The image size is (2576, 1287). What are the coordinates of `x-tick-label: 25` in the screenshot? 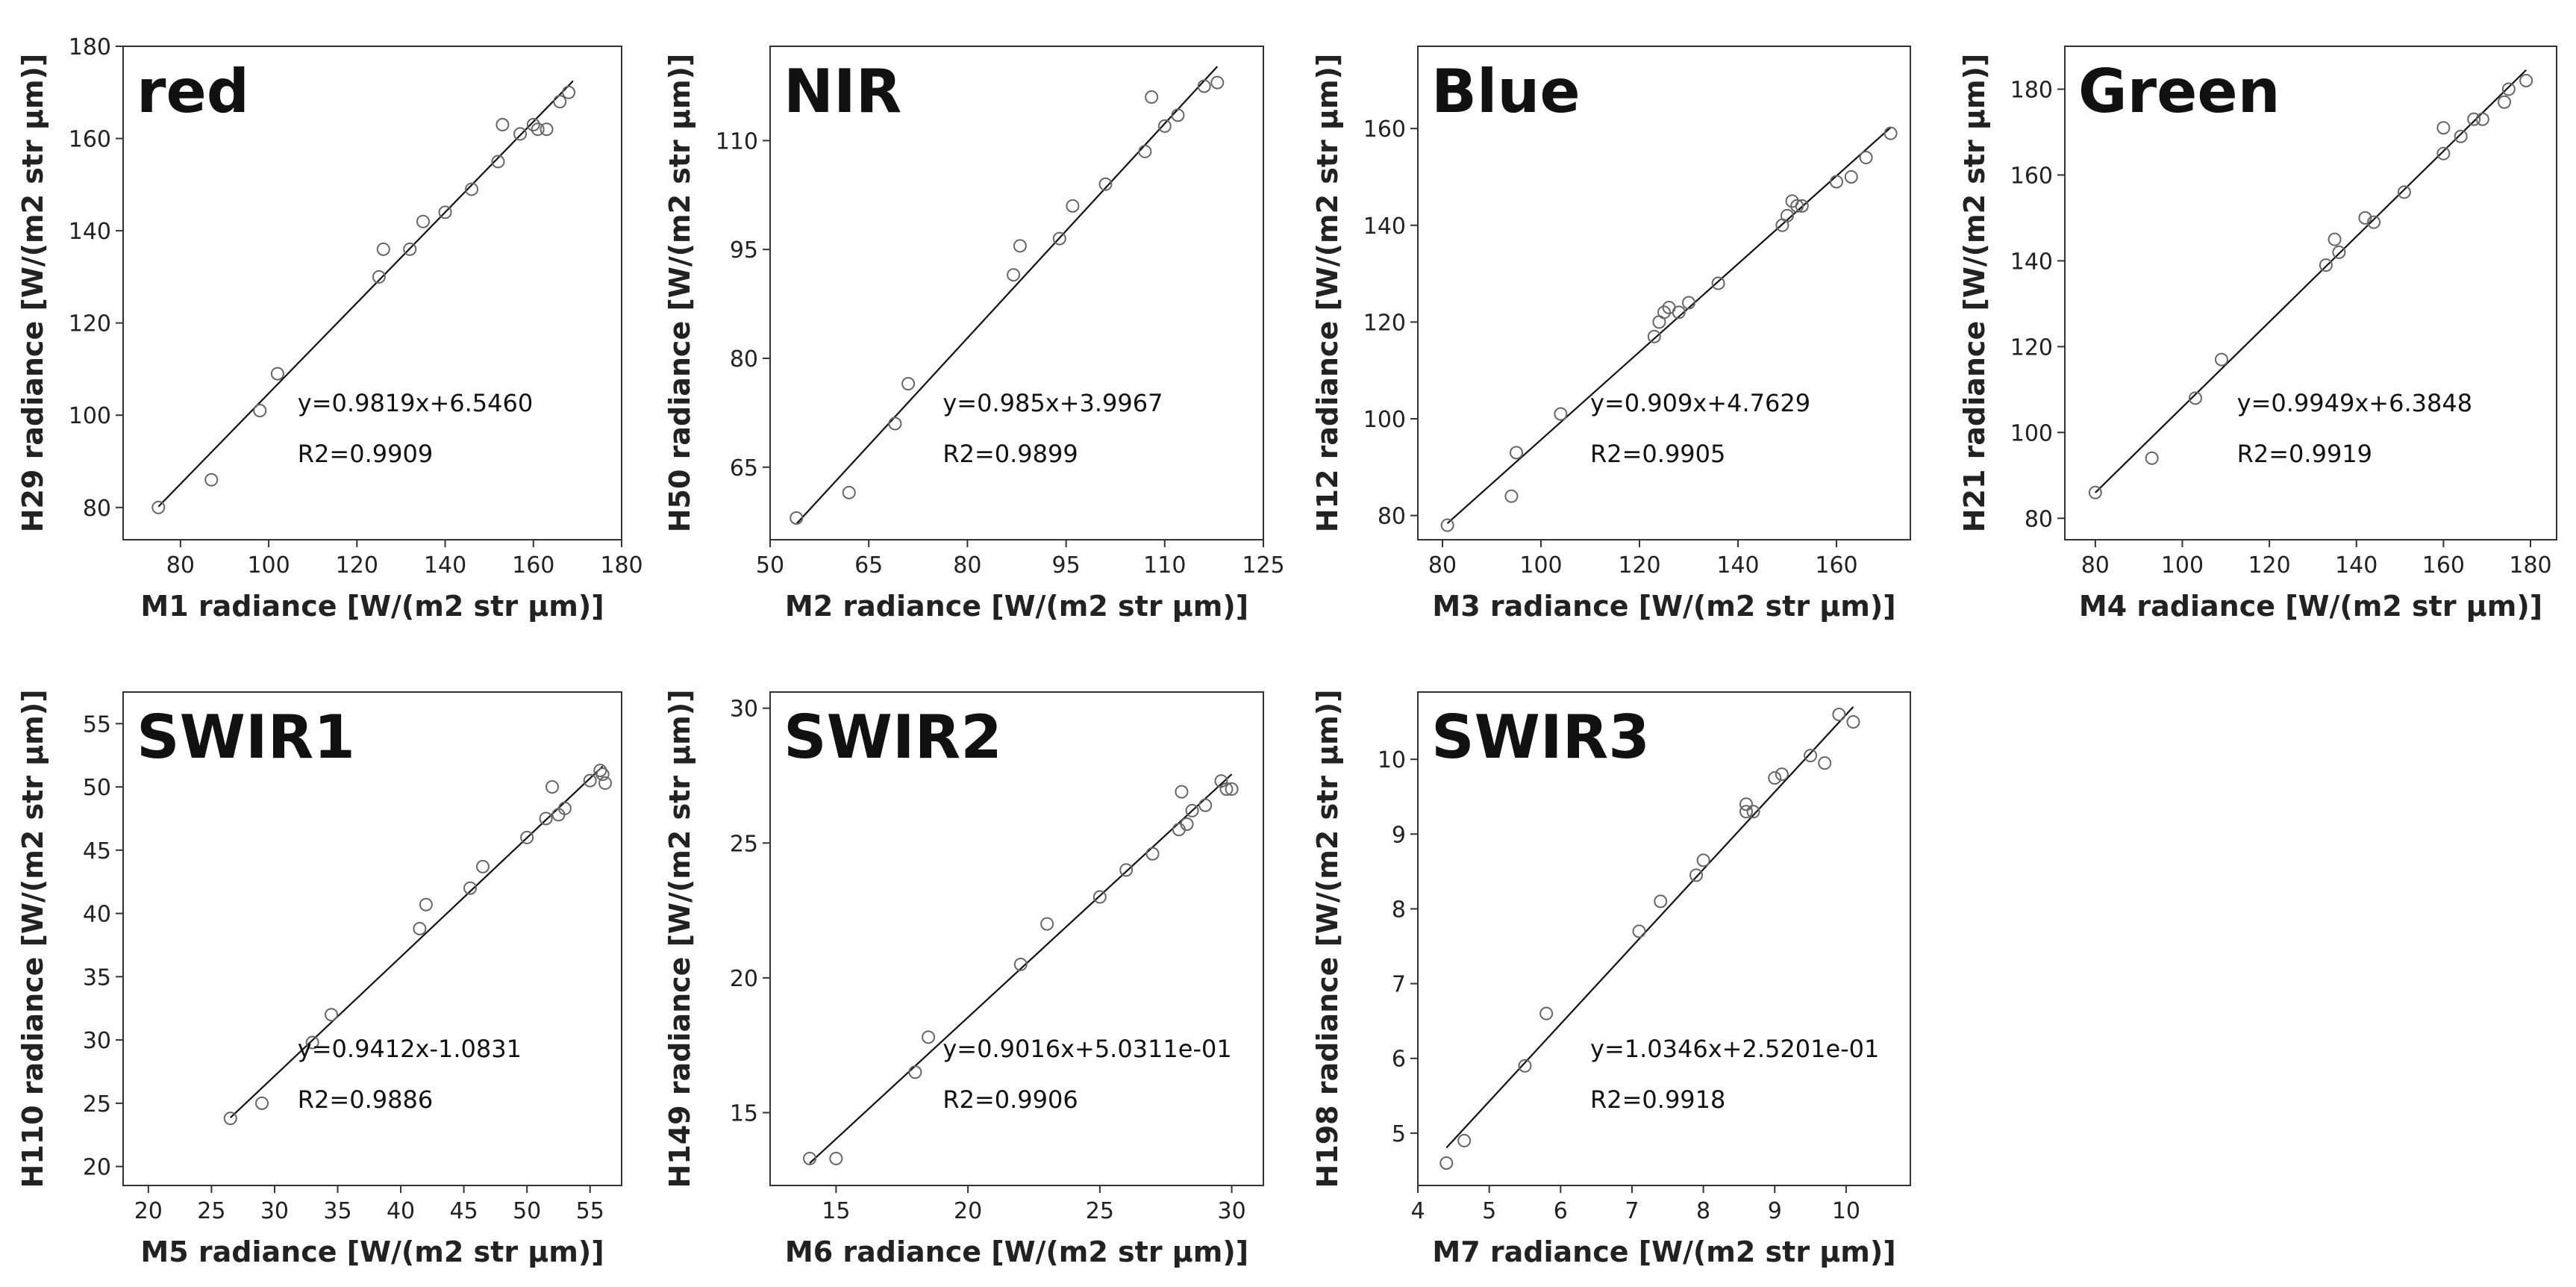 It's located at (1100, 1211).